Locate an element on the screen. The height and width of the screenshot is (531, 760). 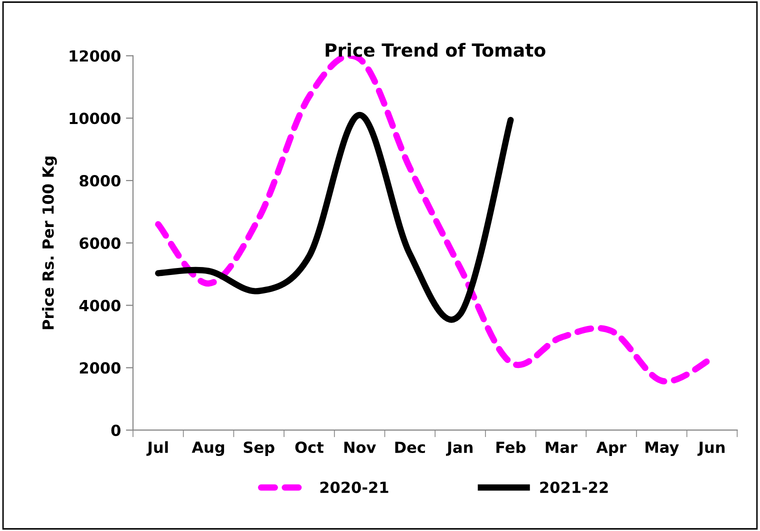
x-tick-label: Sep is located at coordinates (259, 448).